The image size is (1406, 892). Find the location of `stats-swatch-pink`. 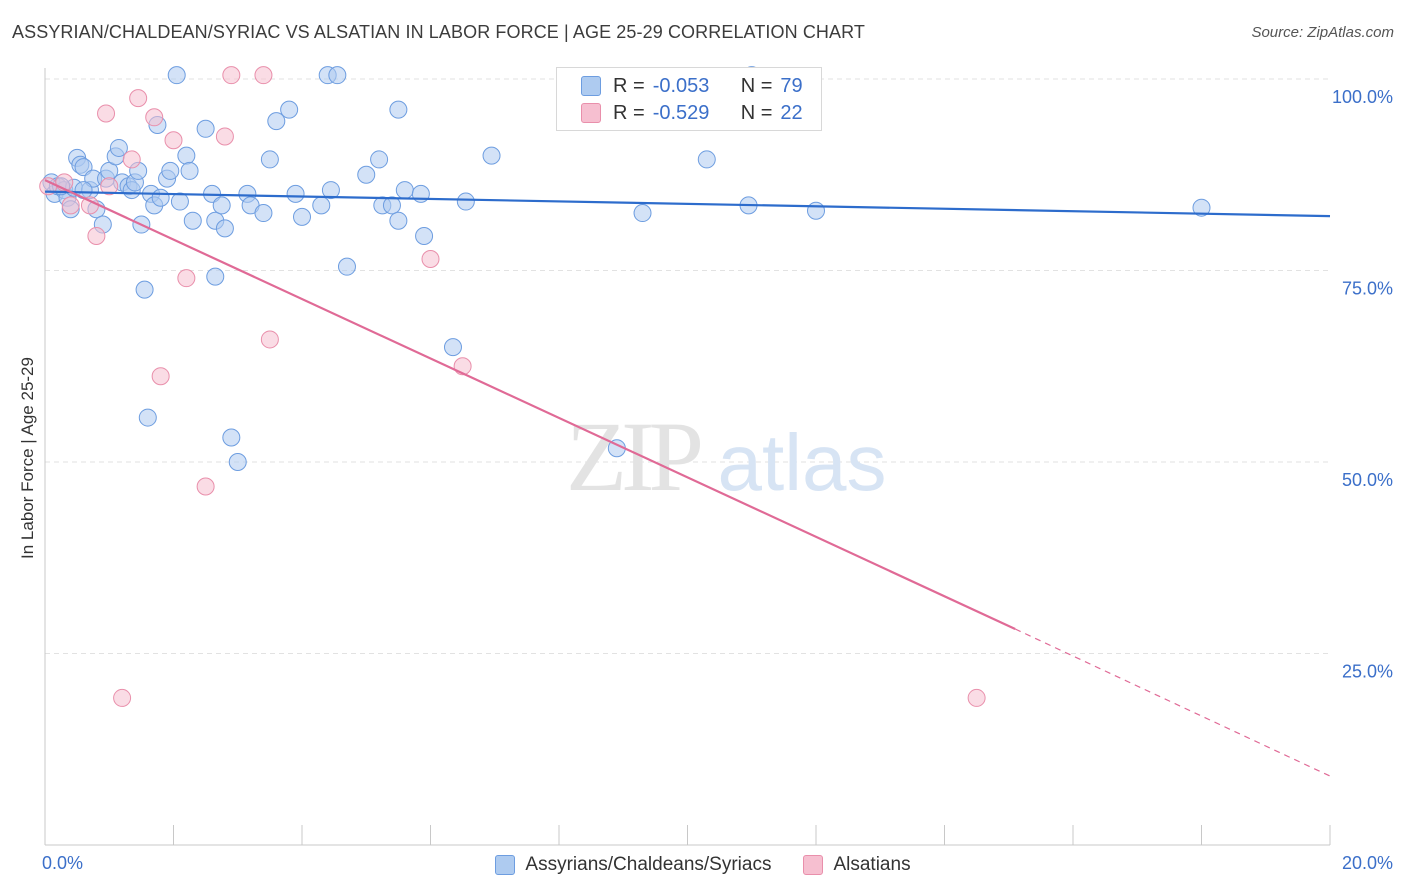

stats-swatch-pink is located at coordinates (591, 113).